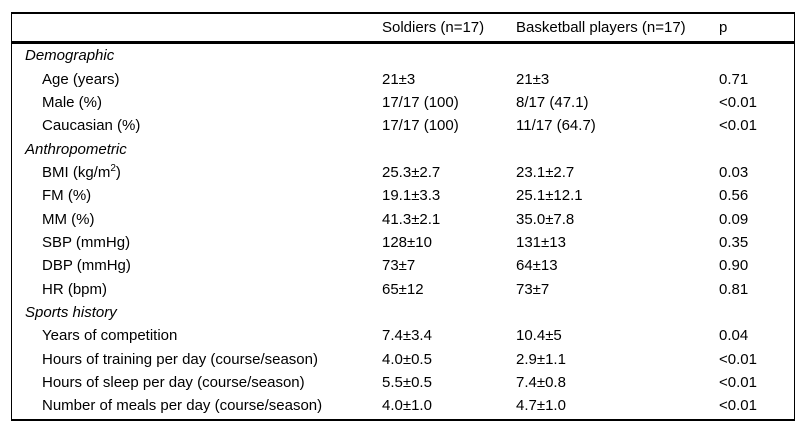 This screenshot has height=434, width=804. Describe the element at coordinates (734, 172) in the screenshot. I see `p-value-cell: 0.03` at that location.